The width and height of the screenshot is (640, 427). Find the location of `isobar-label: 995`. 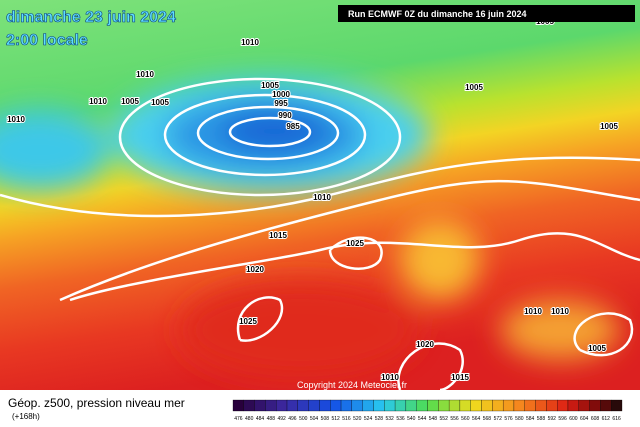

isobar-label: 995 is located at coordinates (281, 103).